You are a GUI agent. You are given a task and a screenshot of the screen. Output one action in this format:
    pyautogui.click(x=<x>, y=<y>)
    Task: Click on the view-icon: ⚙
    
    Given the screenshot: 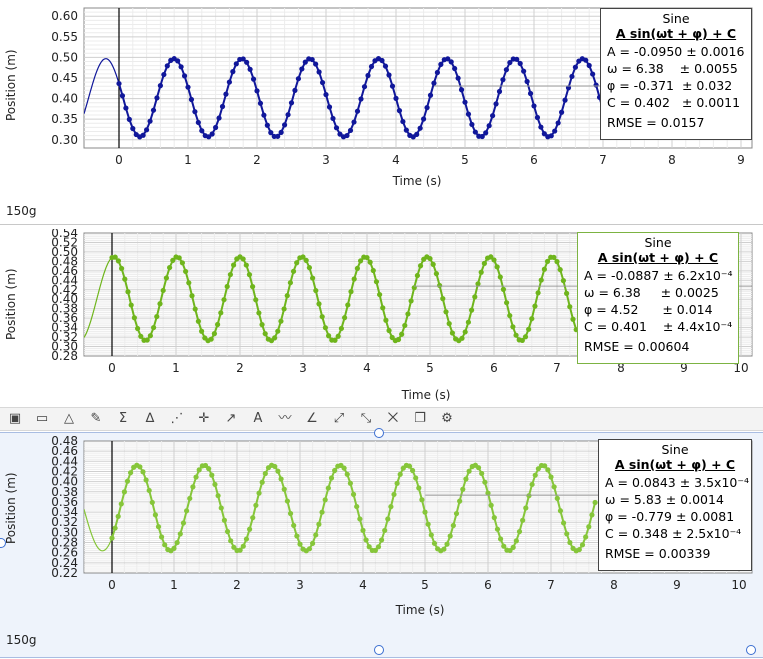 What is the action you would take?
    pyautogui.click(x=447, y=418)
    